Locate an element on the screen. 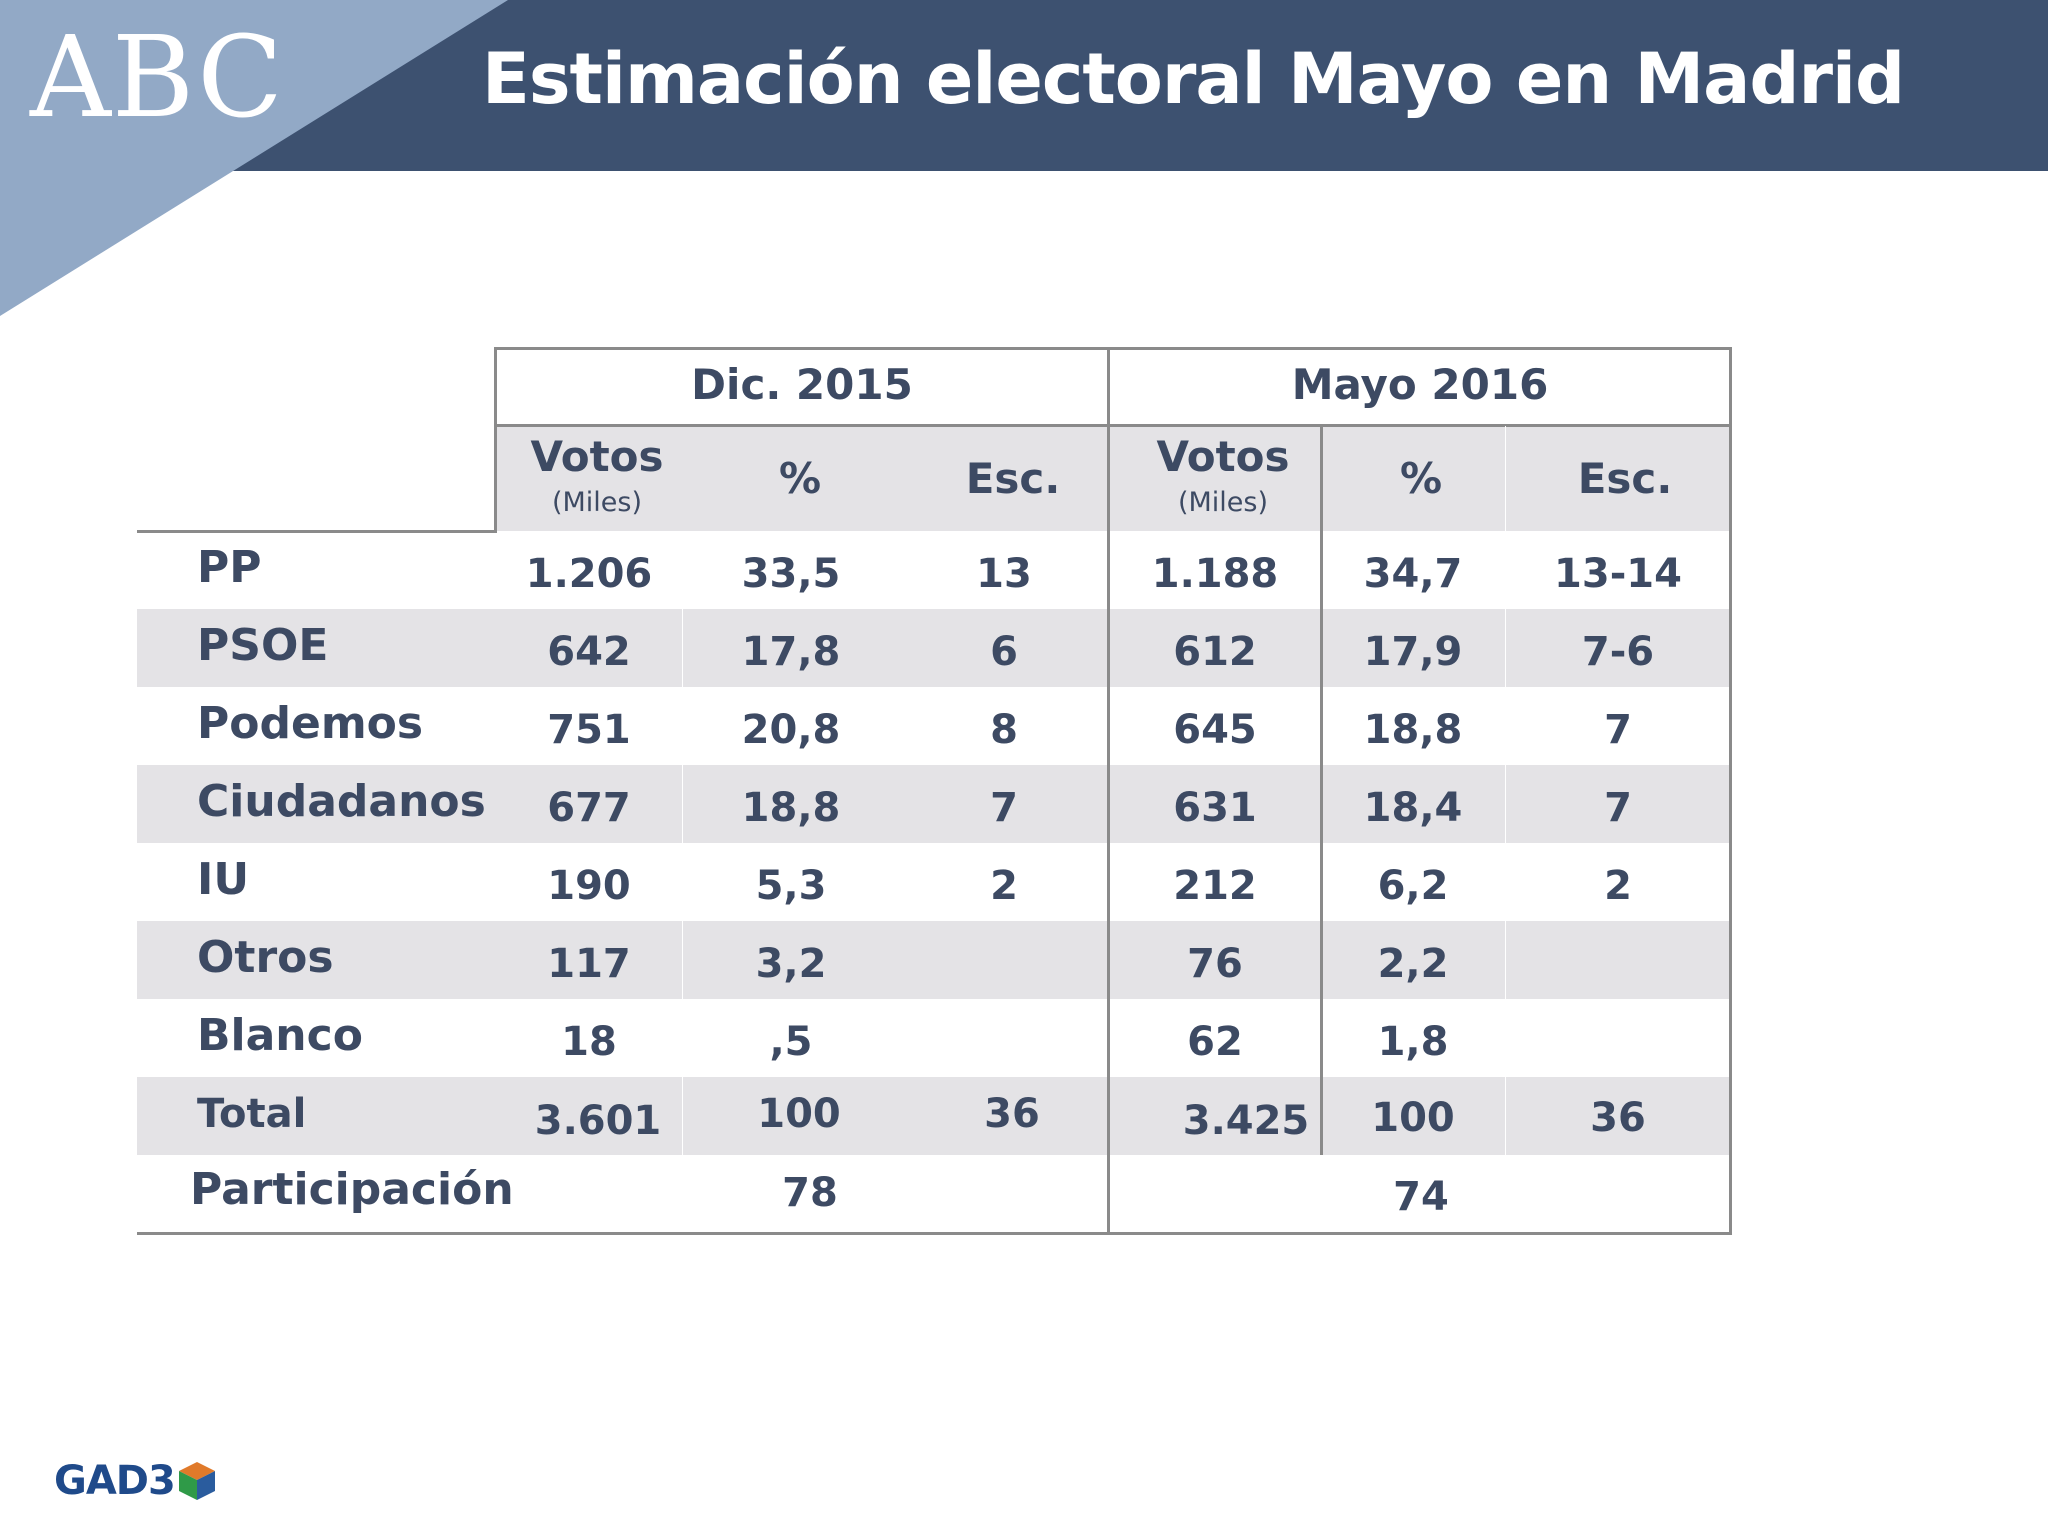 This screenshot has width=2048, height=1536. row-band-ciudadanos is located at coordinates (934, 804).